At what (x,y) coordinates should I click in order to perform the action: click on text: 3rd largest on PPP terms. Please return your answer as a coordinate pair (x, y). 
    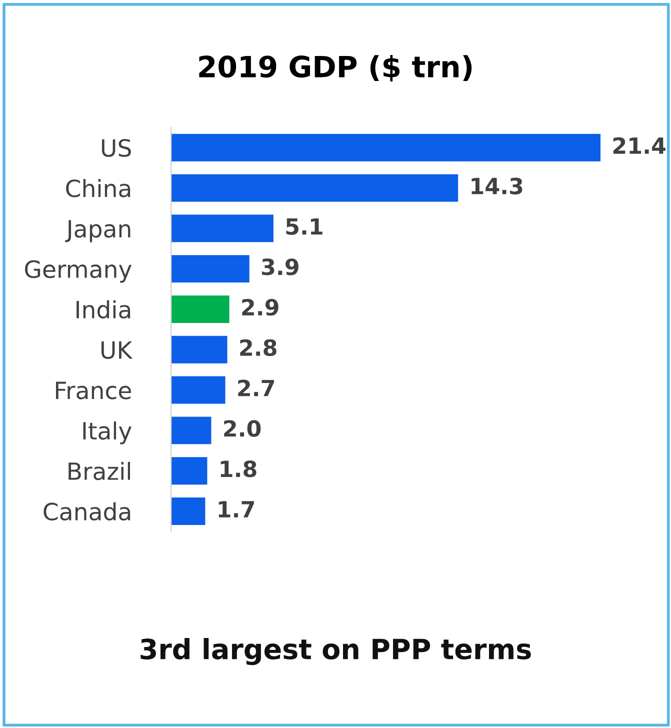
    Looking at the image, I should click on (335, 652).